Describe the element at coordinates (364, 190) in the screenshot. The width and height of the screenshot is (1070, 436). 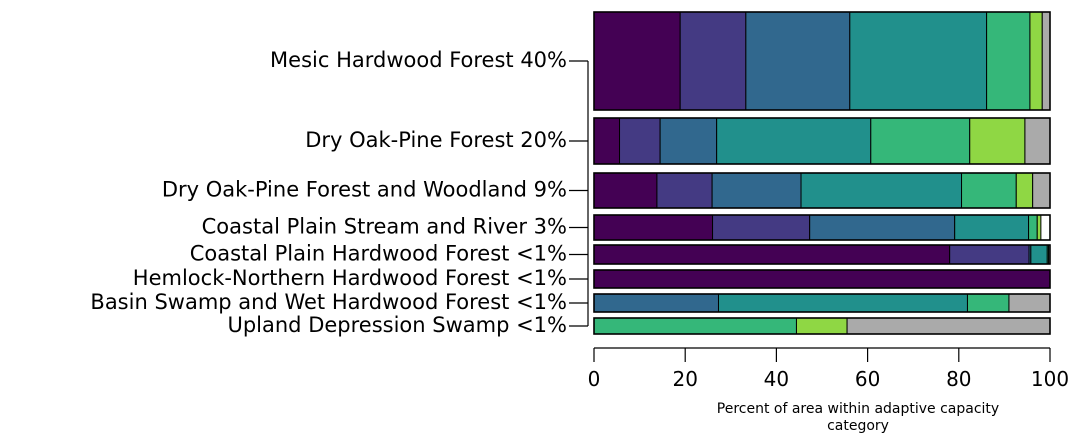
I see `category-label-3: Dry Oak-Pine Forest and Woodland 9%` at that location.